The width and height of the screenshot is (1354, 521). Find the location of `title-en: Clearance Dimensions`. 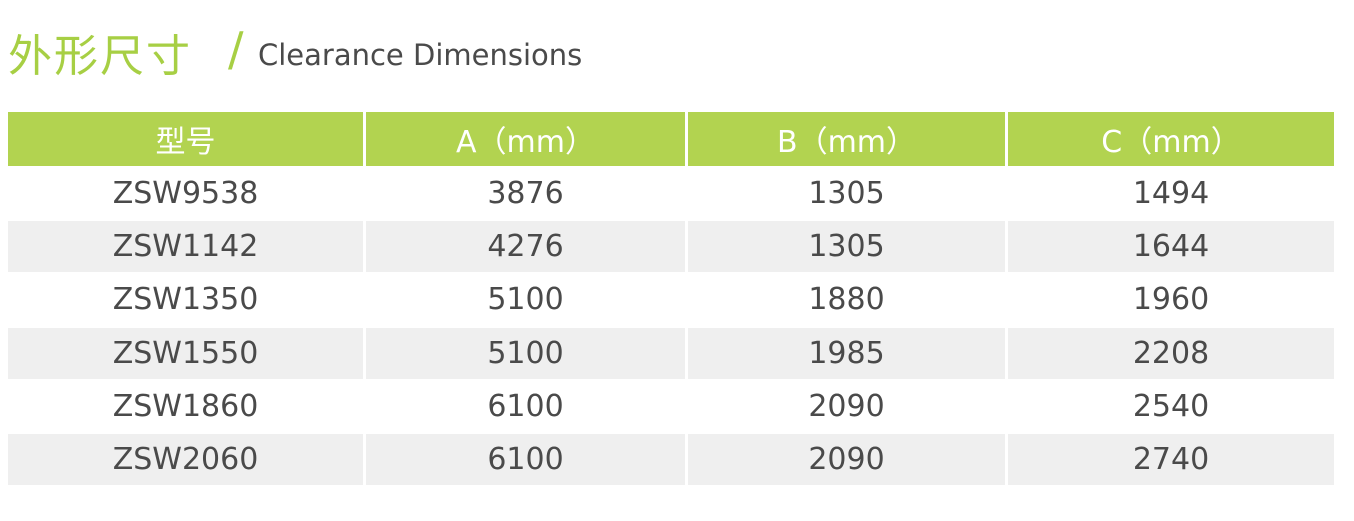

title-en: Clearance Dimensions is located at coordinates (420, 55).